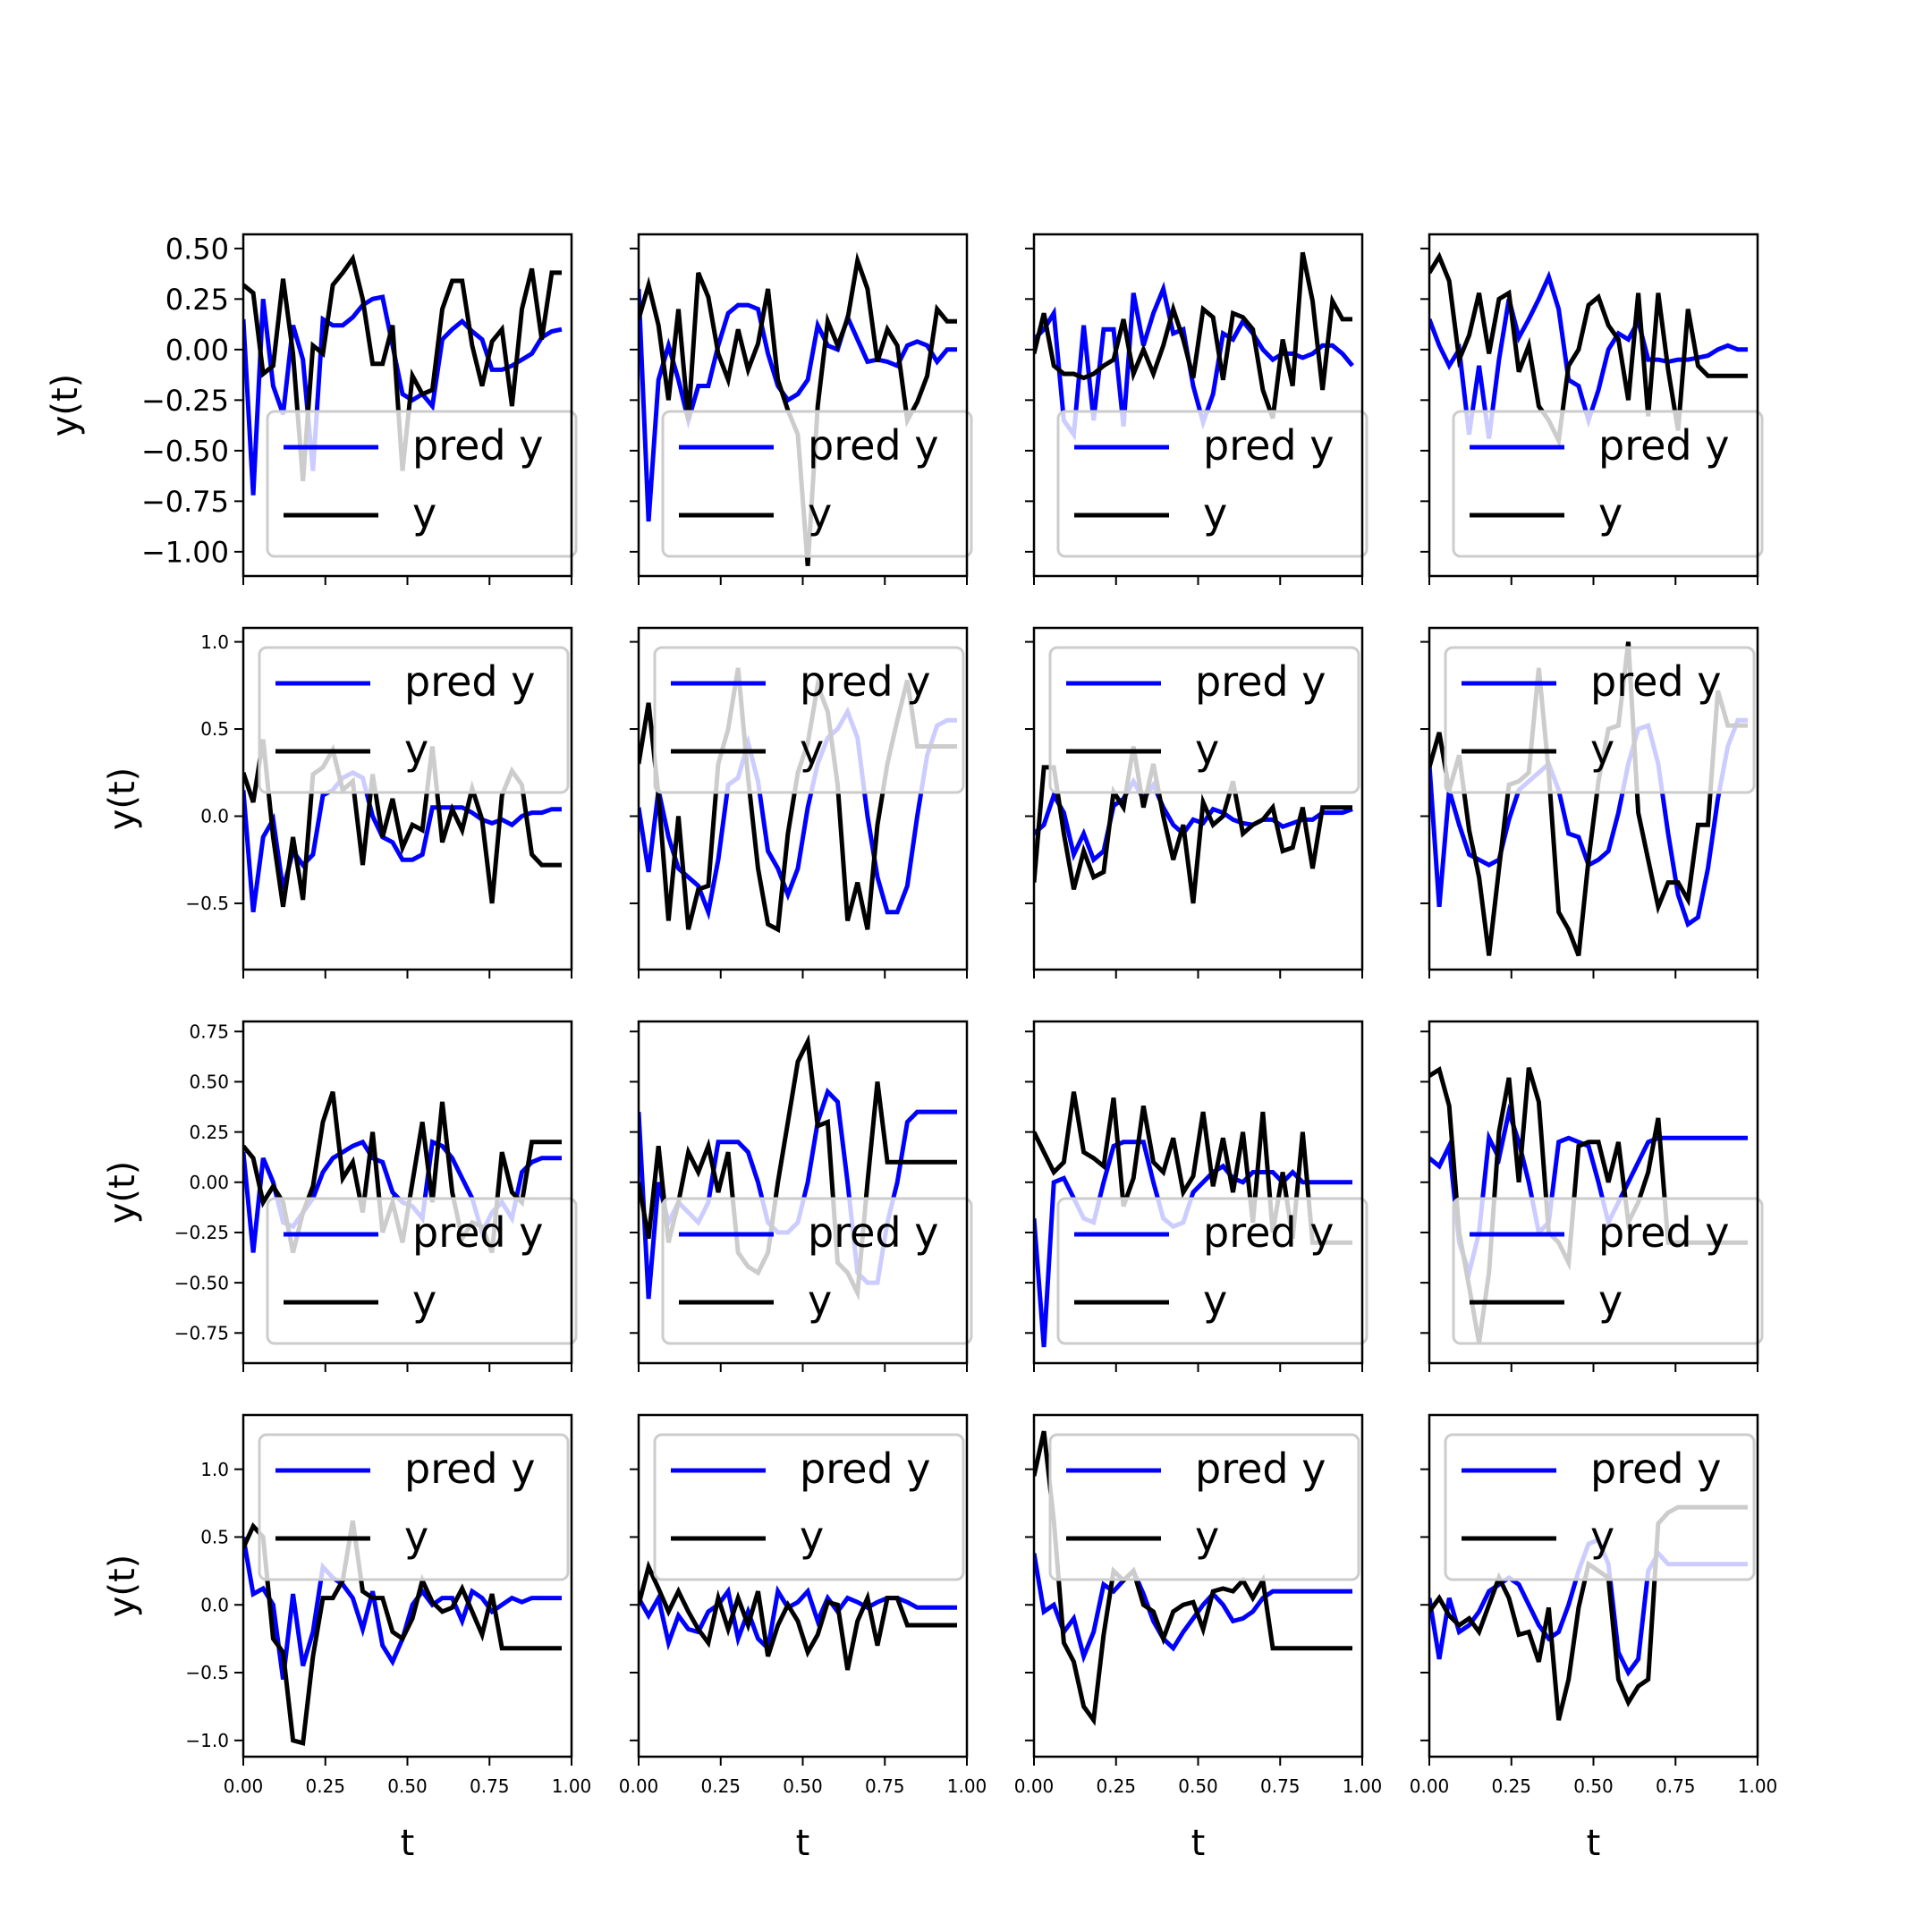  I want to click on y-tick-label: 0.00, so click(197, 350).